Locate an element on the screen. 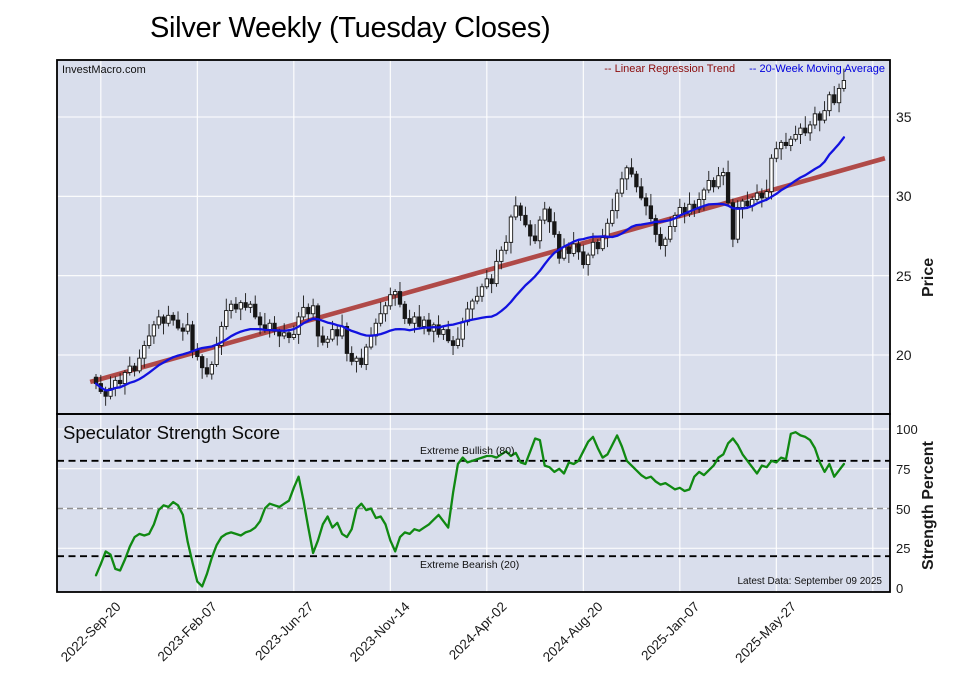  price-tick-label: 30 is located at coordinates (904, 196).